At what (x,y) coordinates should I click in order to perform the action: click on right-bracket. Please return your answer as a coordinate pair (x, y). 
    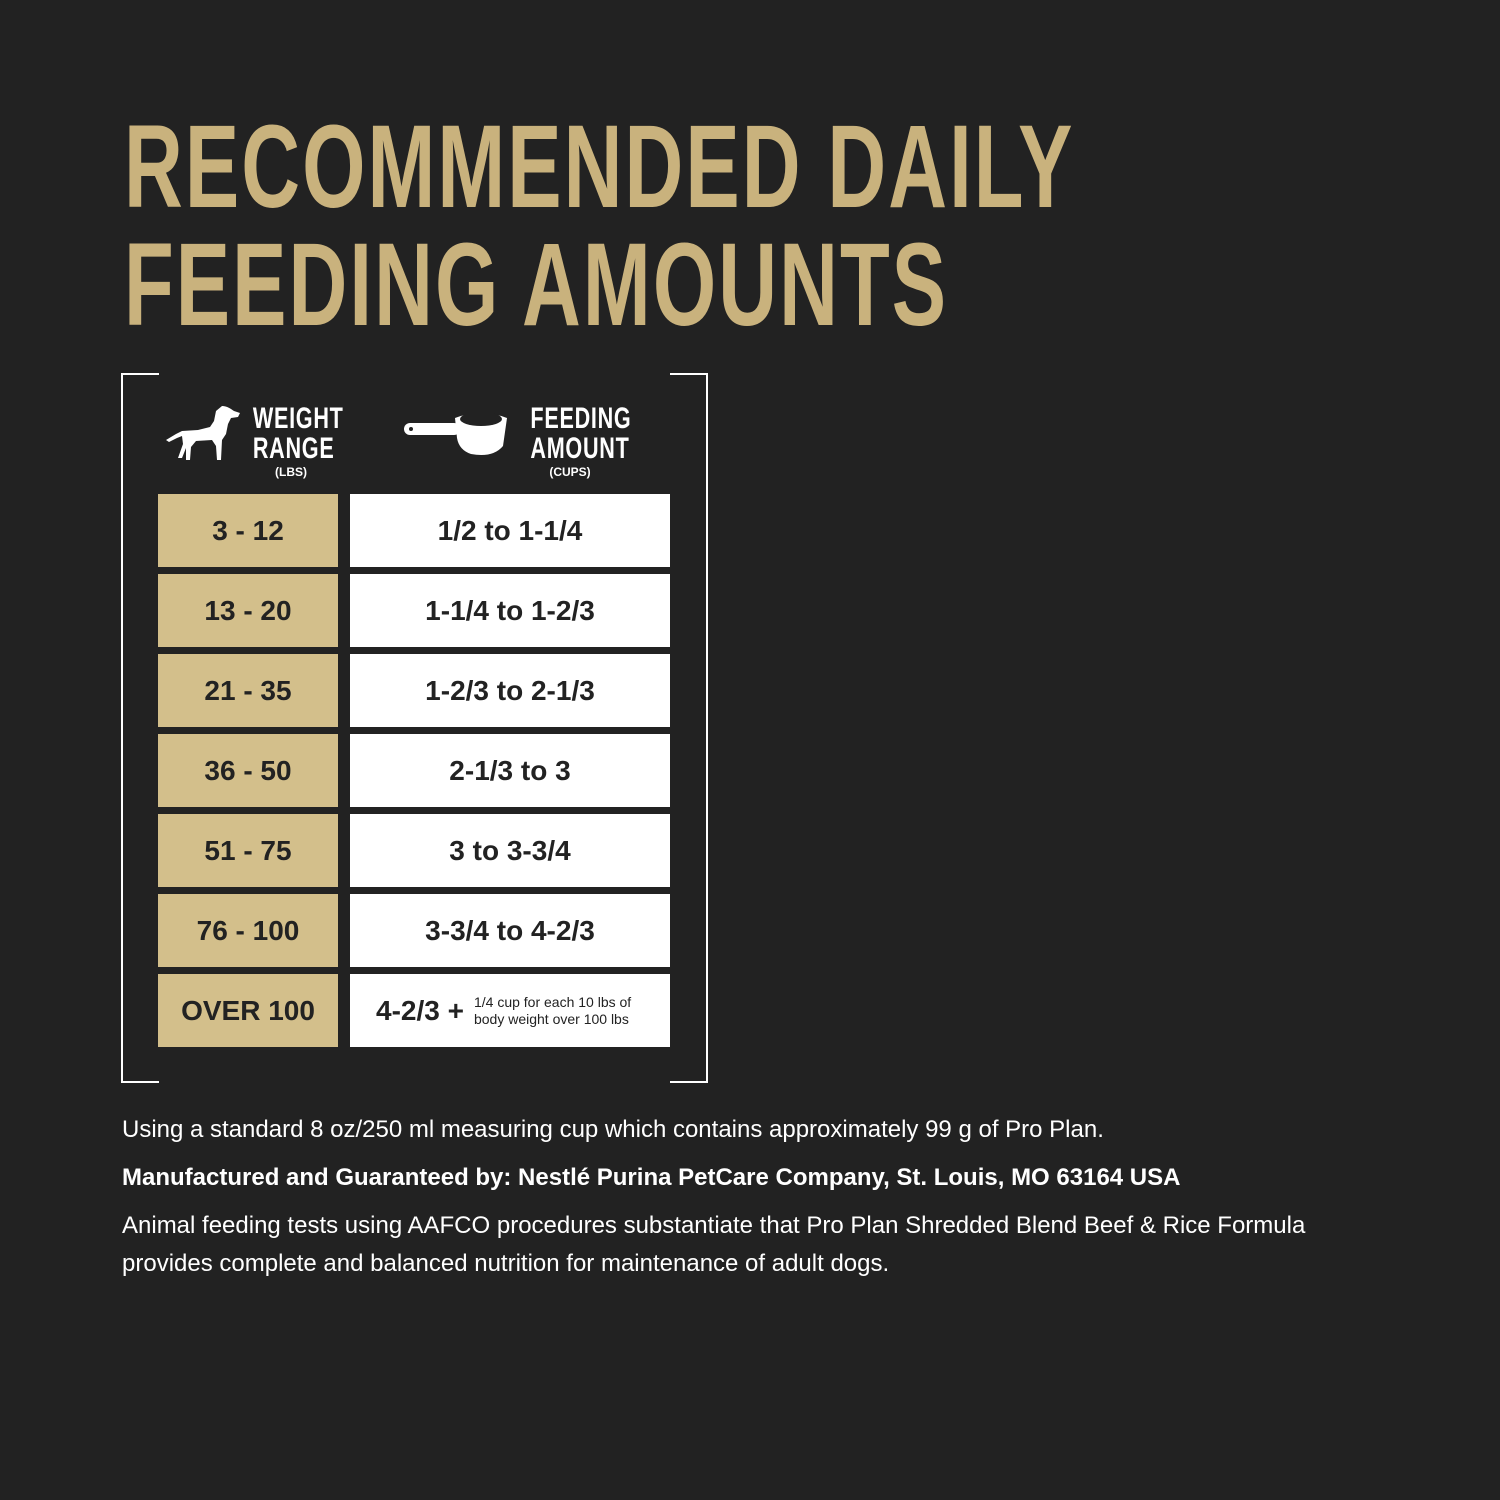
    Looking at the image, I should click on (689, 728).